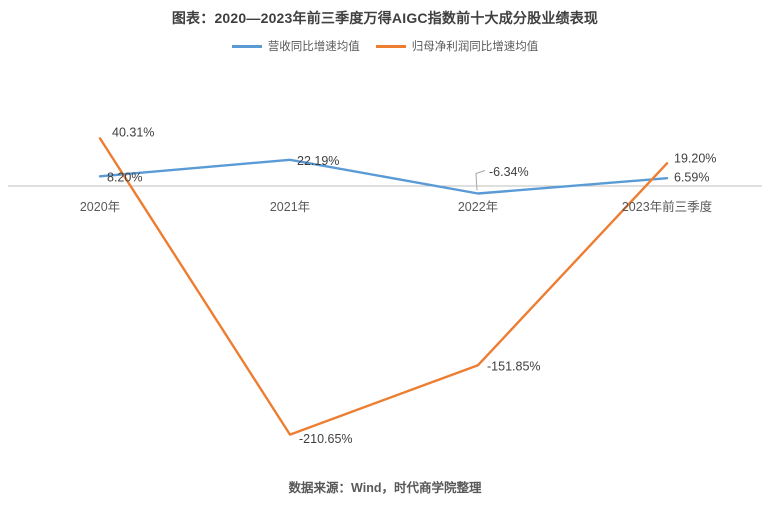 The height and width of the screenshot is (515, 770). I want to click on profit-line-swatch-icon, so click(390, 46).